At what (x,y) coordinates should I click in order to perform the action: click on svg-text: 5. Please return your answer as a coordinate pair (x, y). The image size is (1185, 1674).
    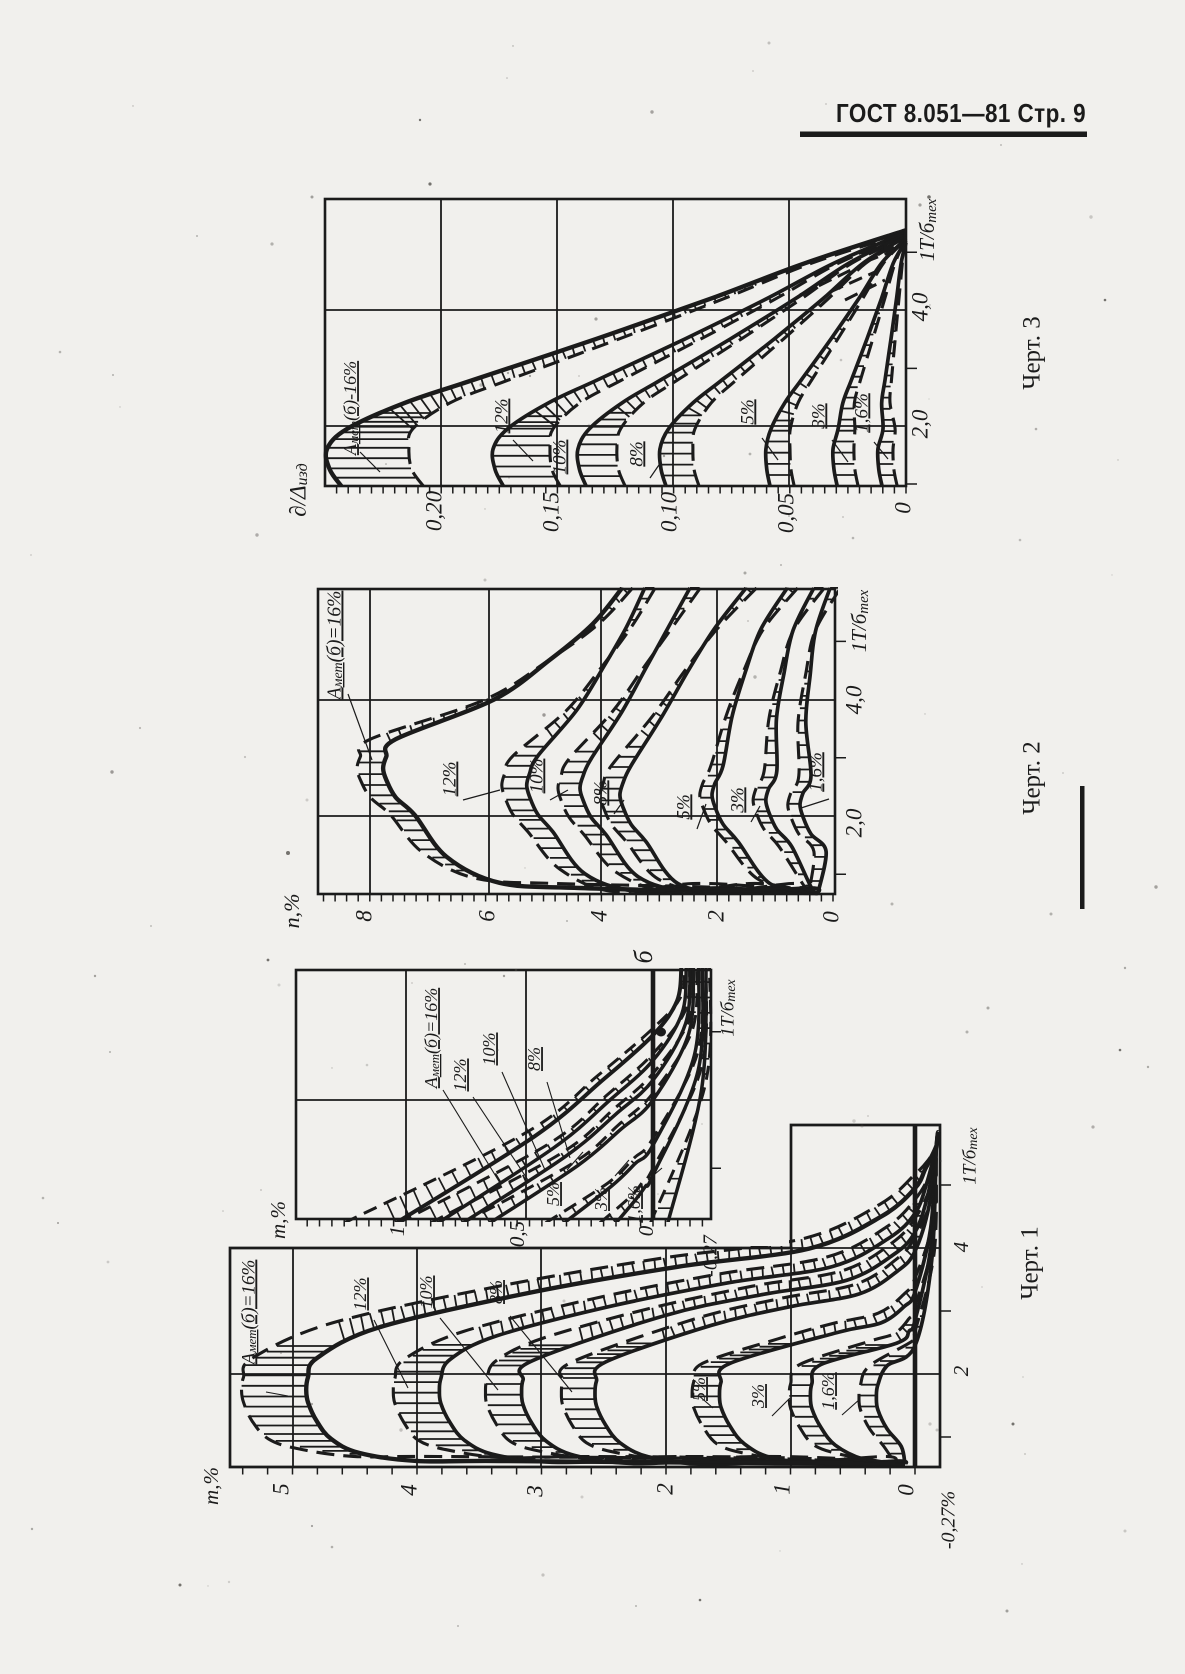
    Looking at the image, I should click on (280, 1489).